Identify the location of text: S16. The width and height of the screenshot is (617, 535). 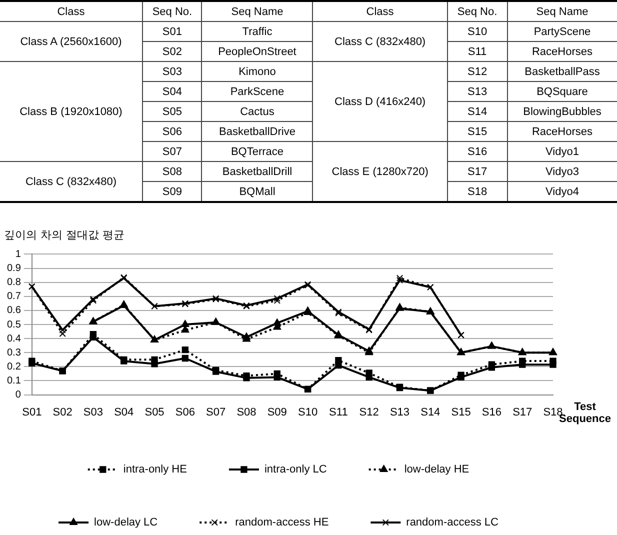
(477, 152).